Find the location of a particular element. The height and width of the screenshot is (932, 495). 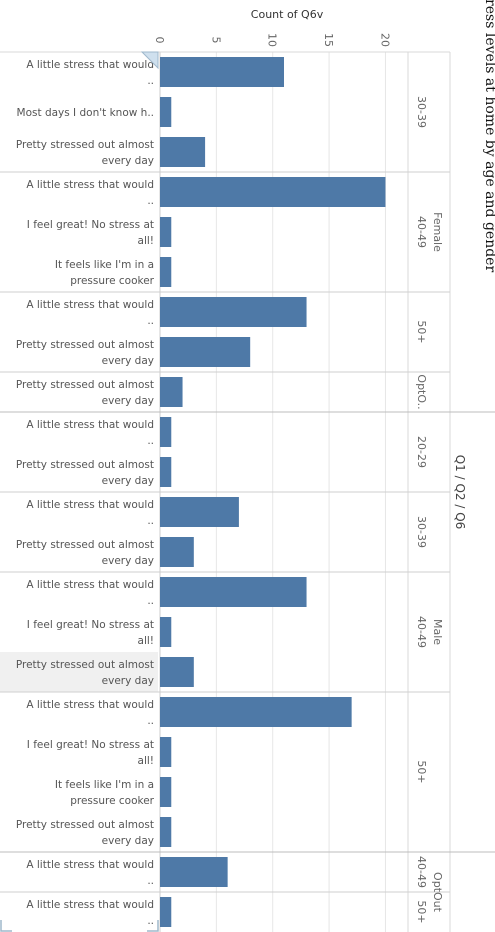

x-tick-label: 0 is located at coordinates (159, 40).